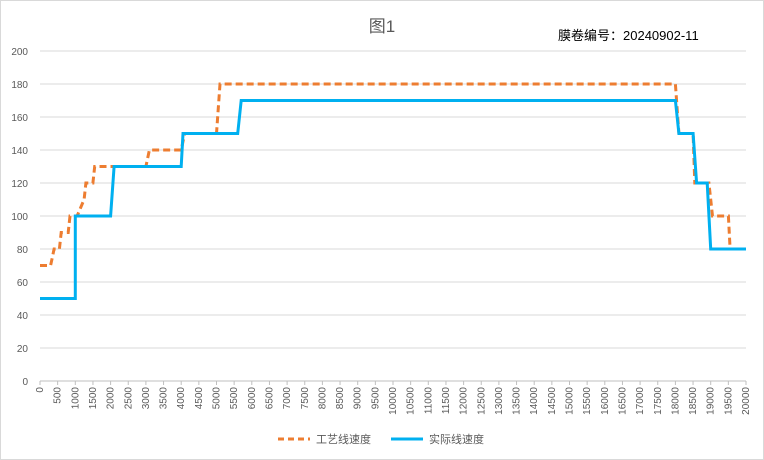  Describe the element at coordinates (23, 349) in the screenshot. I see `y-tick-label: 20` at that location.